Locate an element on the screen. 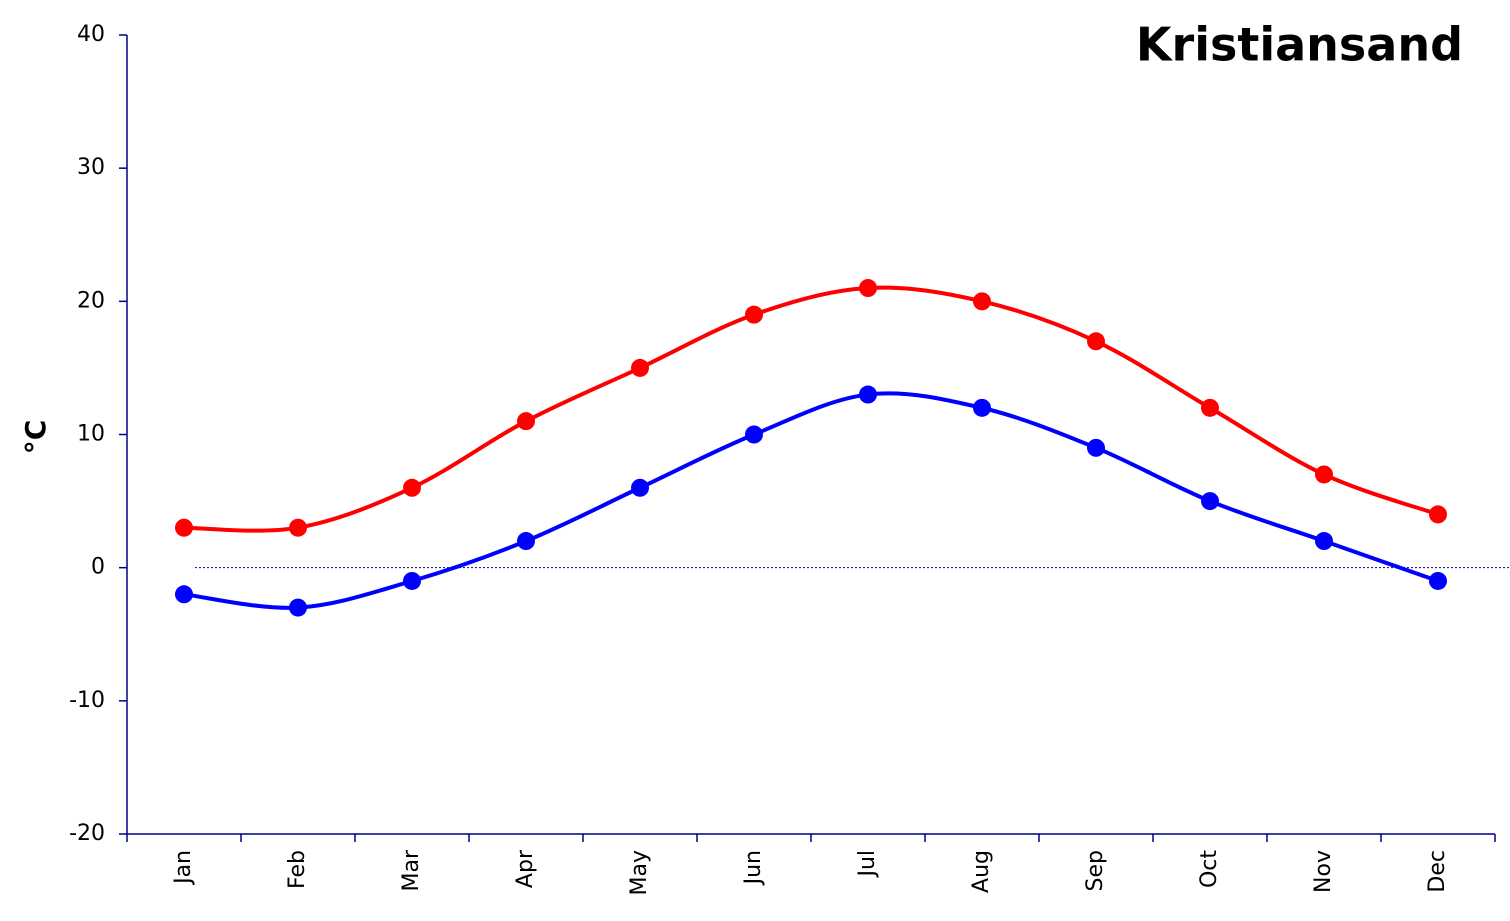  x-tick-label: May is located at coordinates (639, 872).